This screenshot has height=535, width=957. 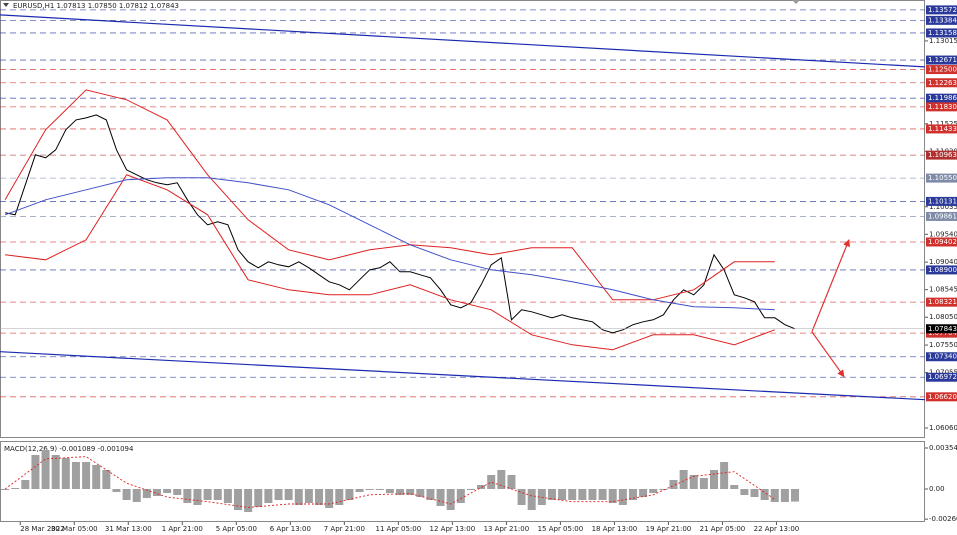 I want to click on level-label: 1.06620, so click(x=942, y=397).